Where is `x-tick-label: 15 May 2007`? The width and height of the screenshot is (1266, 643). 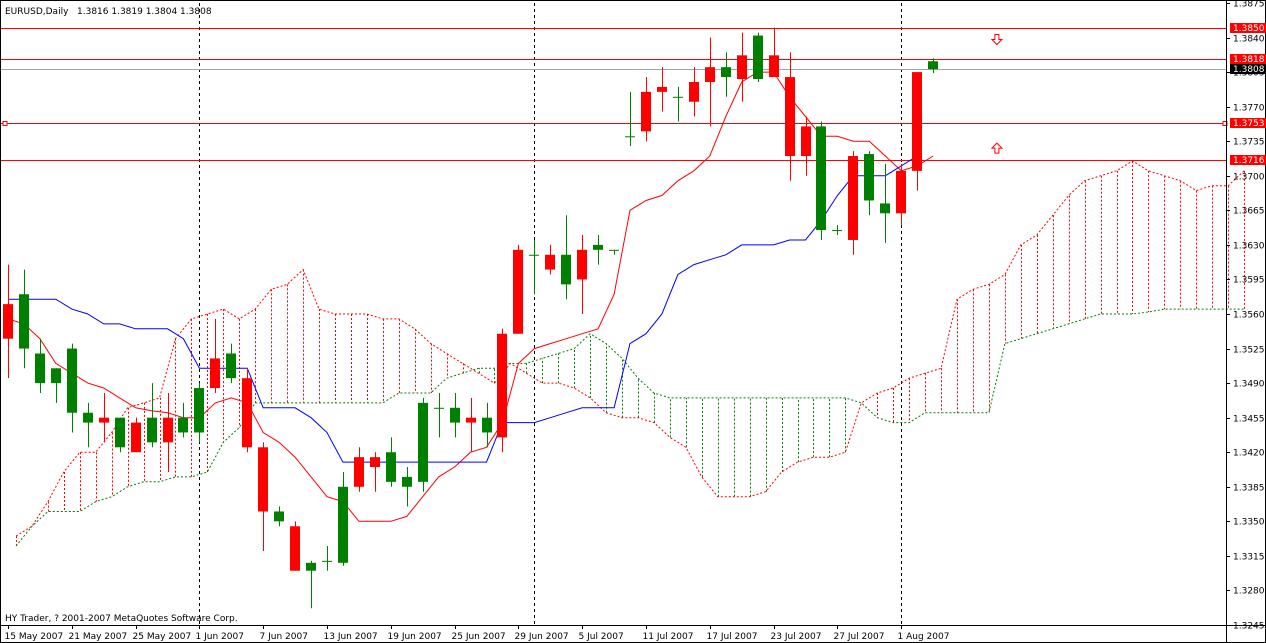 x-tick-label: 15 May 2007 is located at coordinates (34, 637).